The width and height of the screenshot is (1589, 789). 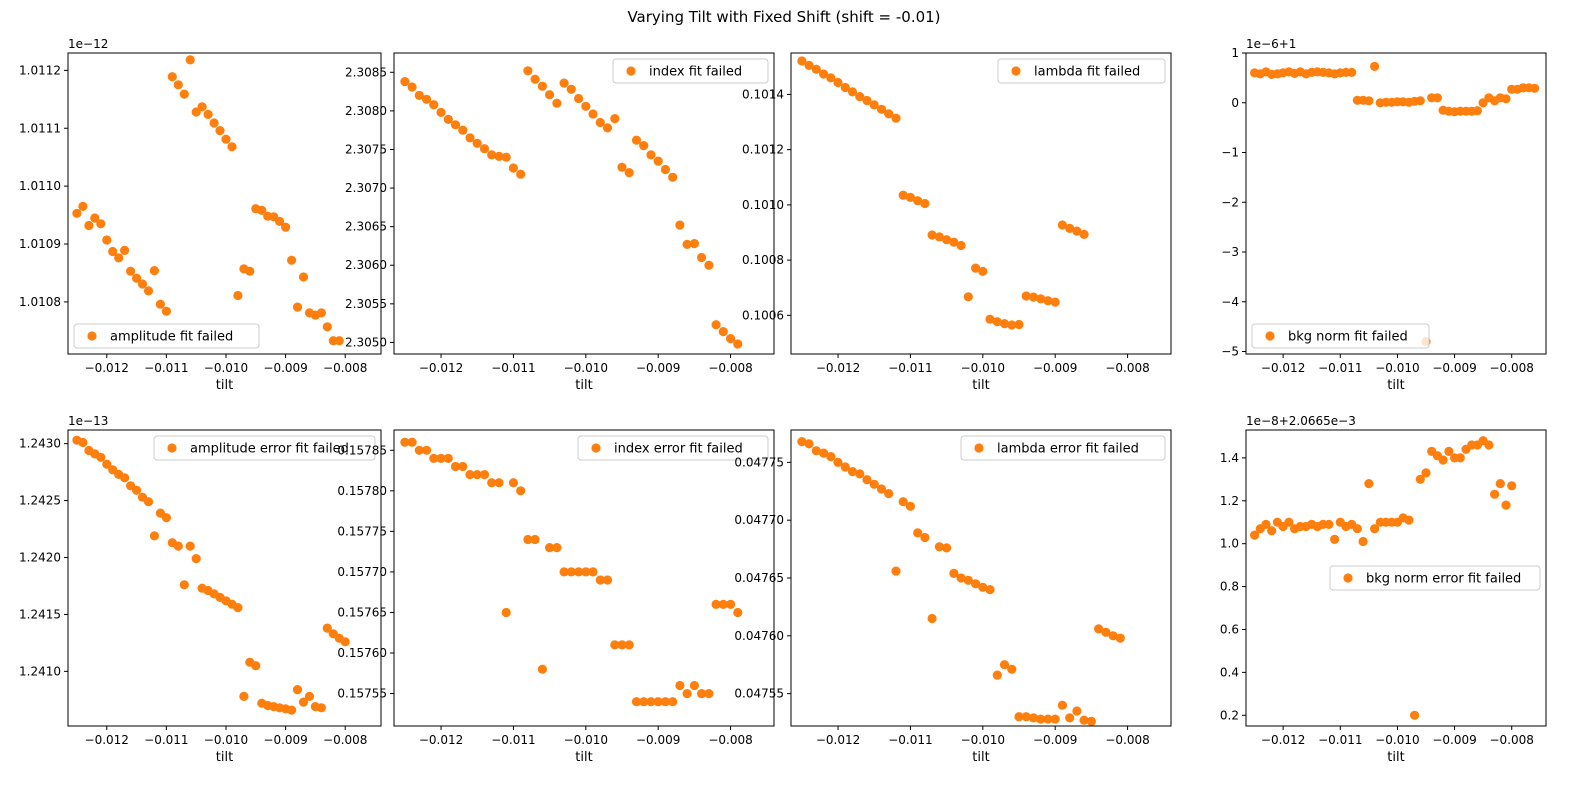 I want to click on x-tick-label: −0.009, so click(x=285, y=740).